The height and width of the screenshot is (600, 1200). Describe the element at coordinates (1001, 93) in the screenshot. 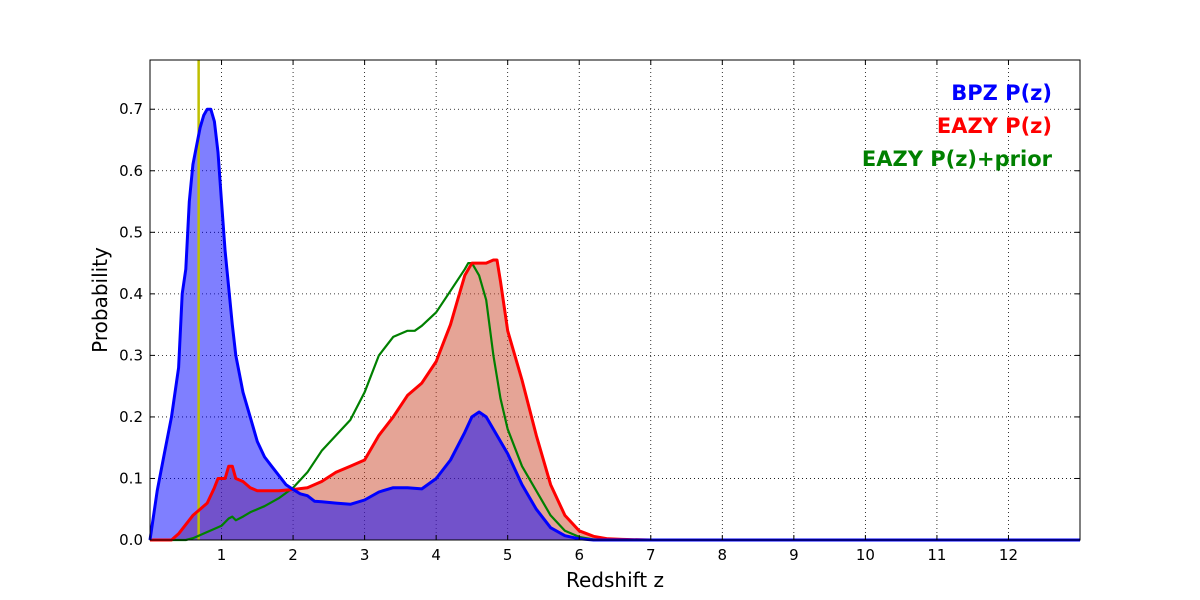

I see `legend-entry-bpz: BPZ P(z)` at that location.